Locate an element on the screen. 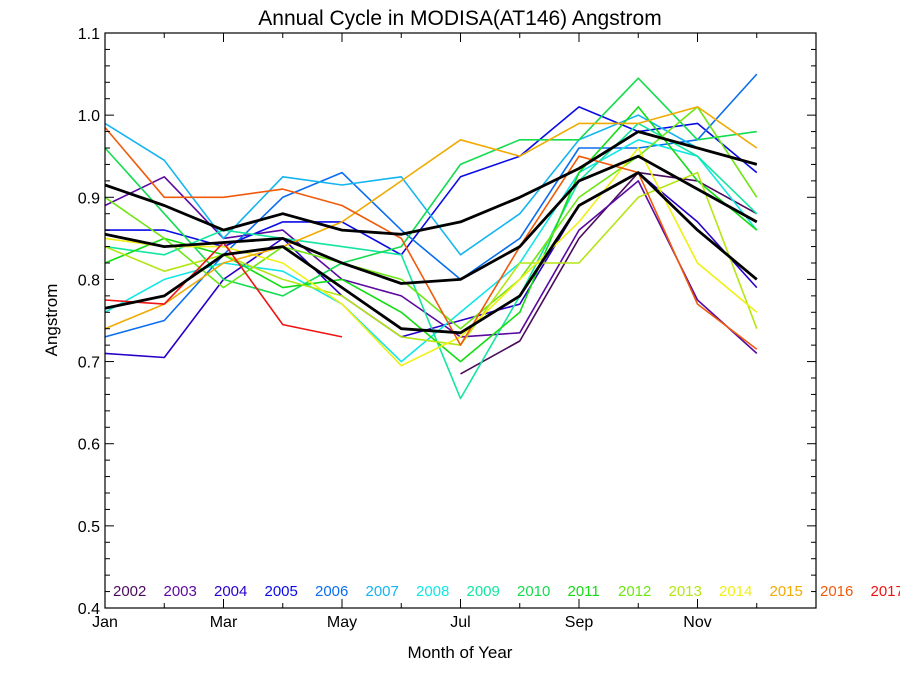 Image resolution: width=900 pixels, height=675 pixels. legend-entry-2014: 2014 is located at coordinates (735, 591).